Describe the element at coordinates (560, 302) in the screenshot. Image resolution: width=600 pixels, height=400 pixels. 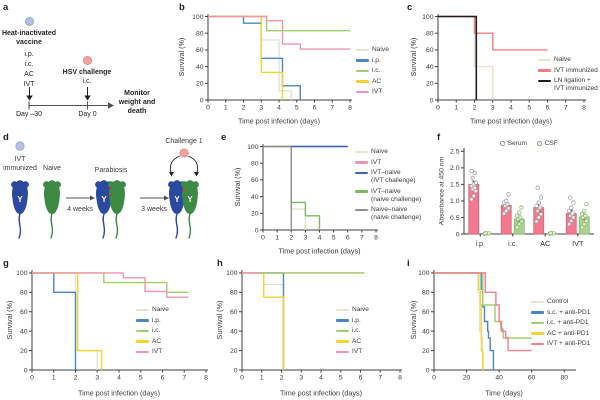
I see `legend-item-Control: Control` at that location.